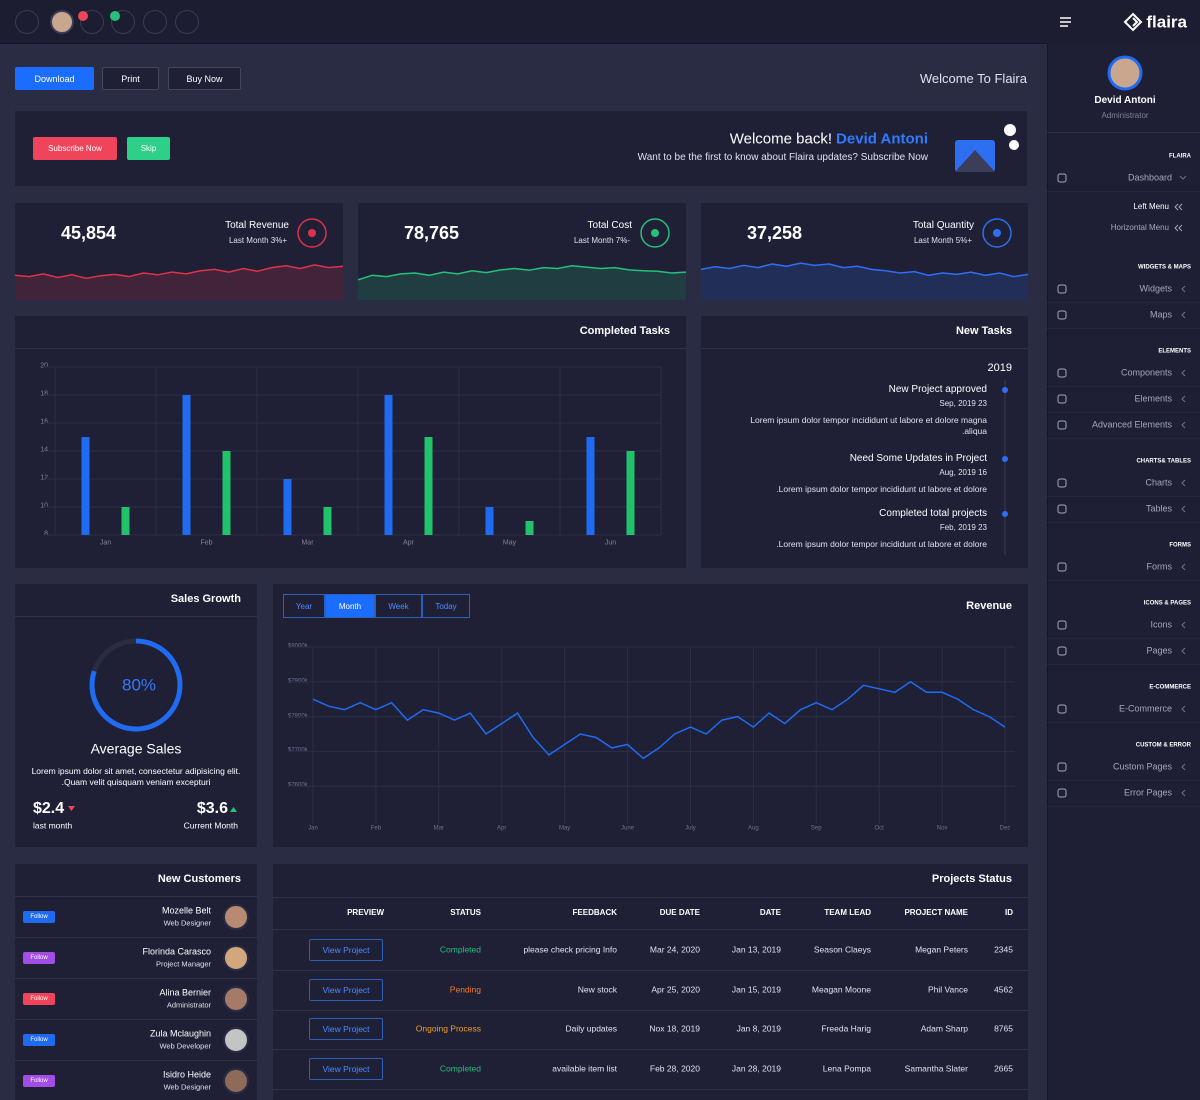 Image resolution: width=1200 pixels, height=1100 pixels. Describe the element at coordinates (1159, 566) in the screenshot. I see `menu-item: Forms` at that location.